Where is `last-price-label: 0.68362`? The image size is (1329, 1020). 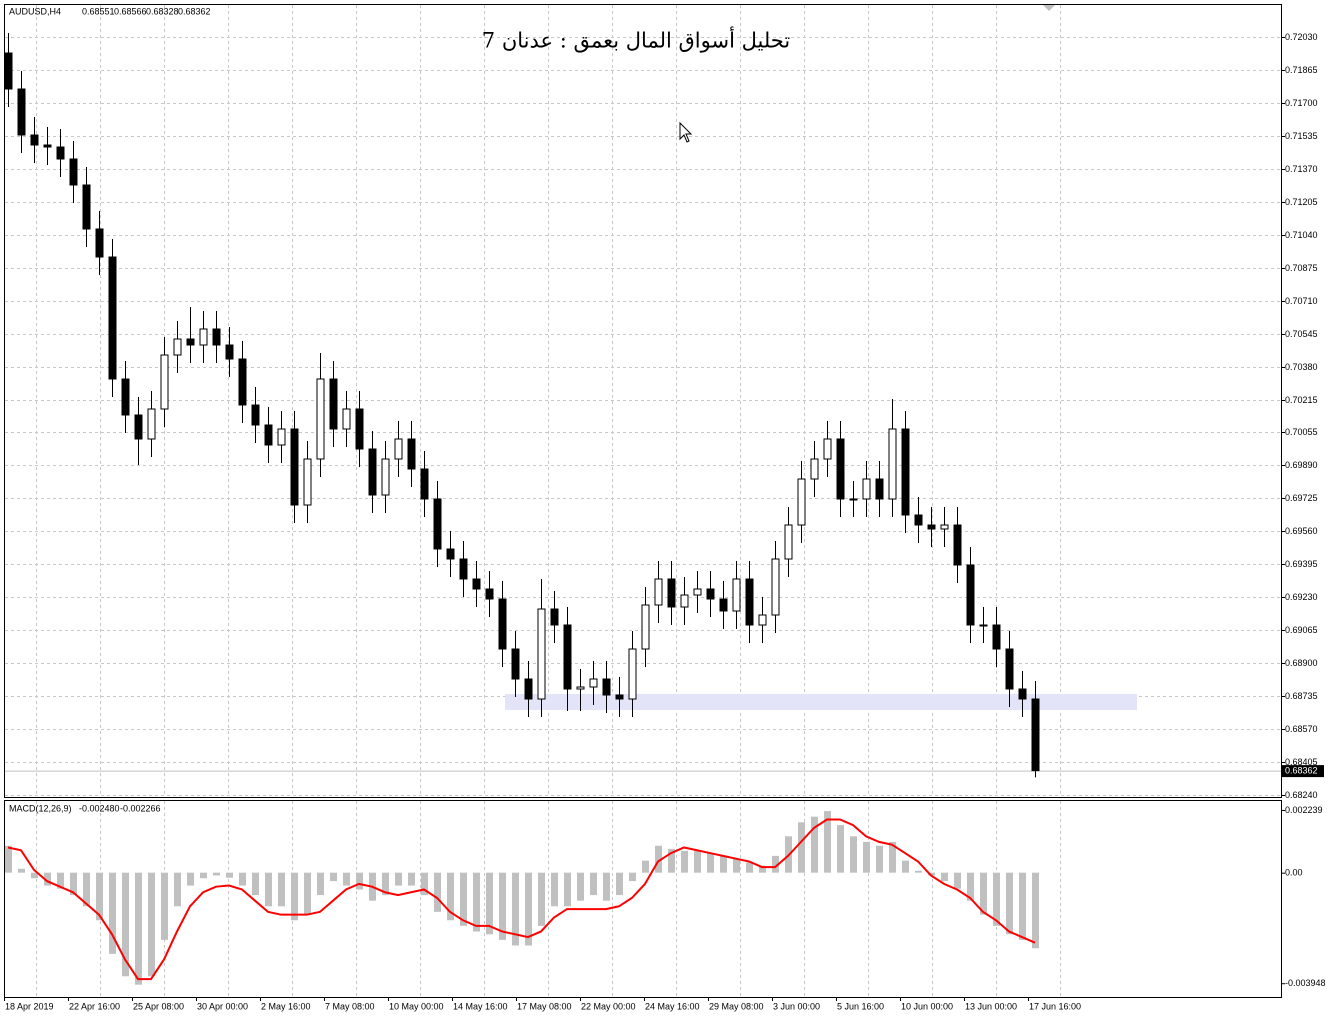 last-price-label: 0.68362 is located at coordinates (1301, 770).